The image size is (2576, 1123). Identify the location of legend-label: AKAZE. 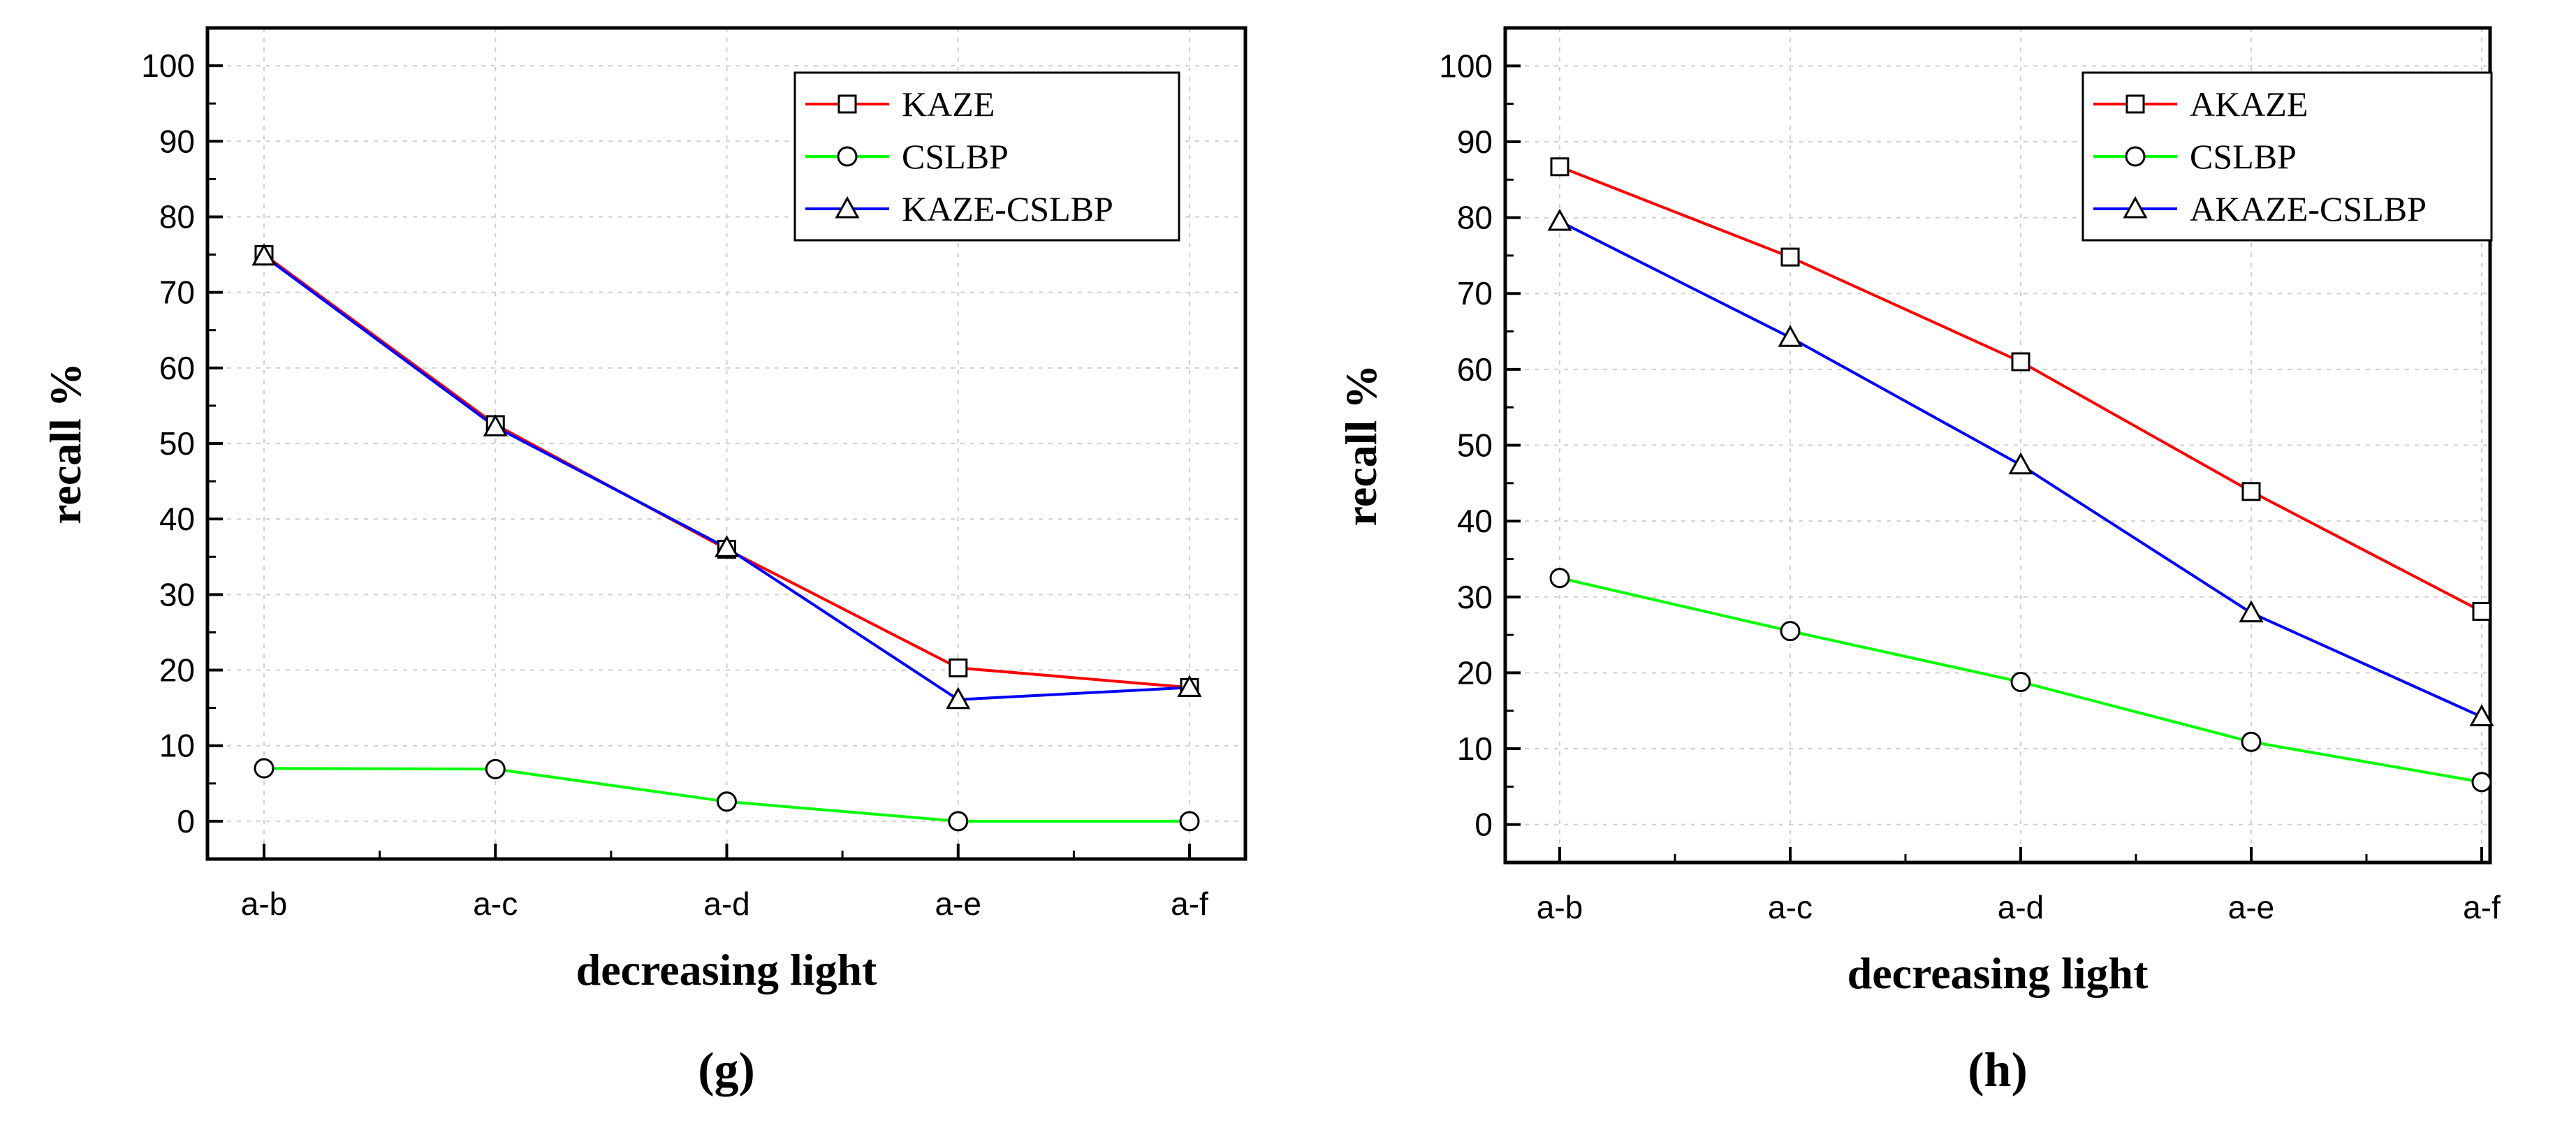
(2249, 104).